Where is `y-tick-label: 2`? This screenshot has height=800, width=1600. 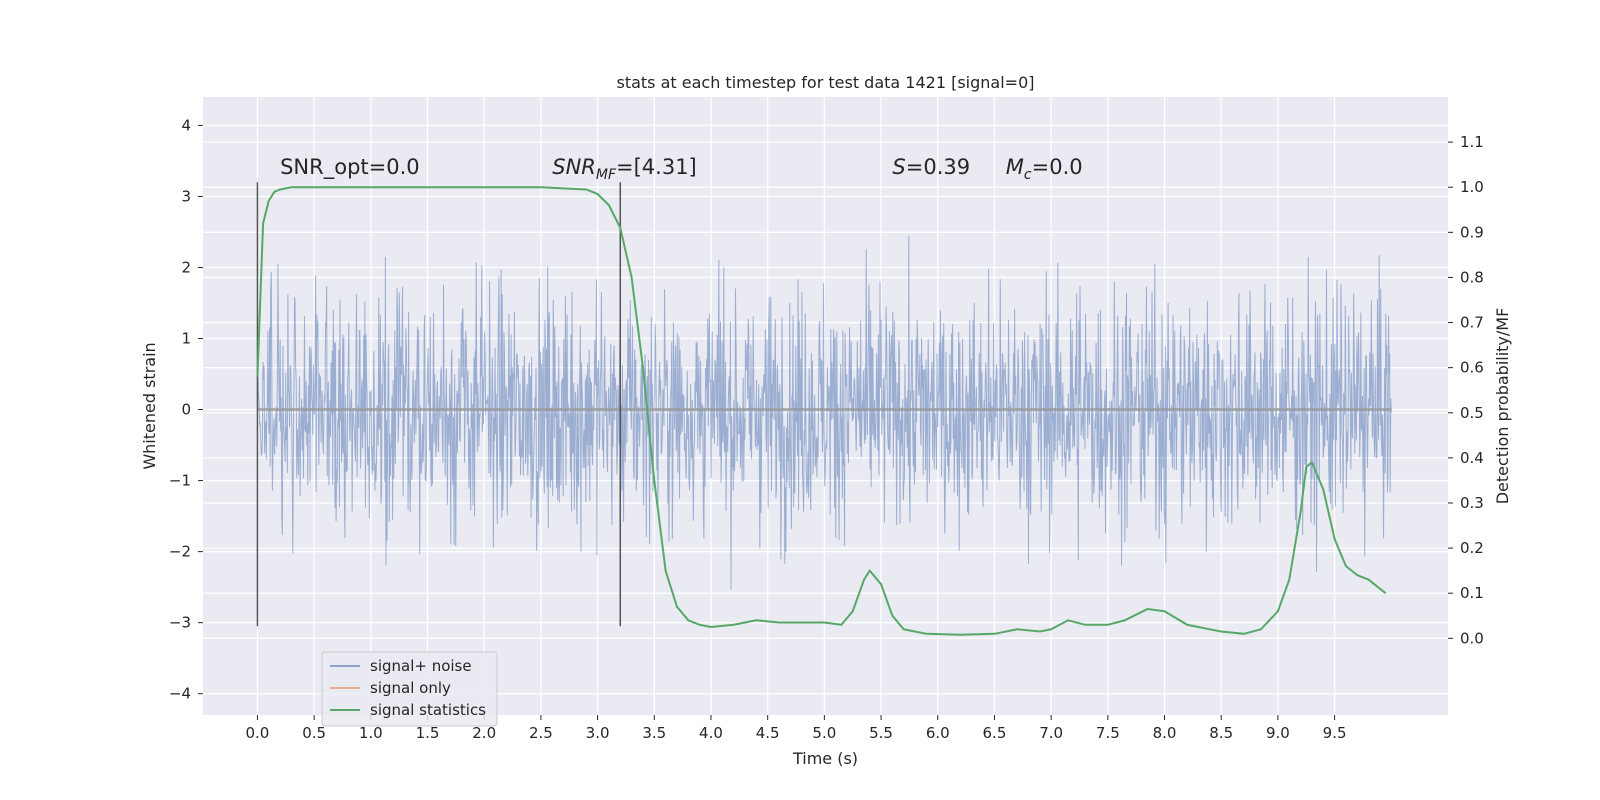 y-tick-label: 2 is located at coordinates (186, 267).